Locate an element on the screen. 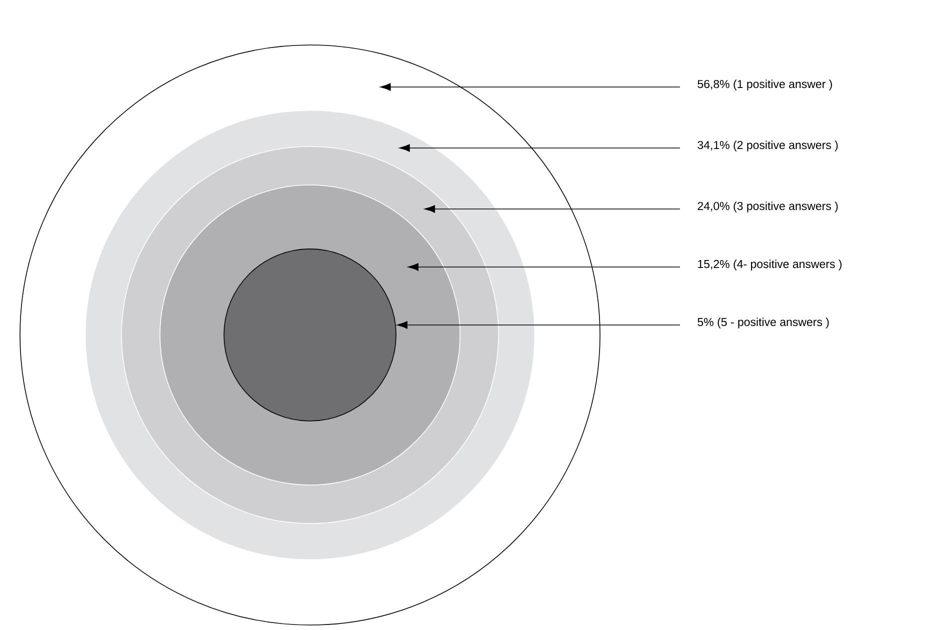 The image size is (951, 630). category-label: (2 positive answers ) is located at coordinates (786, 146).